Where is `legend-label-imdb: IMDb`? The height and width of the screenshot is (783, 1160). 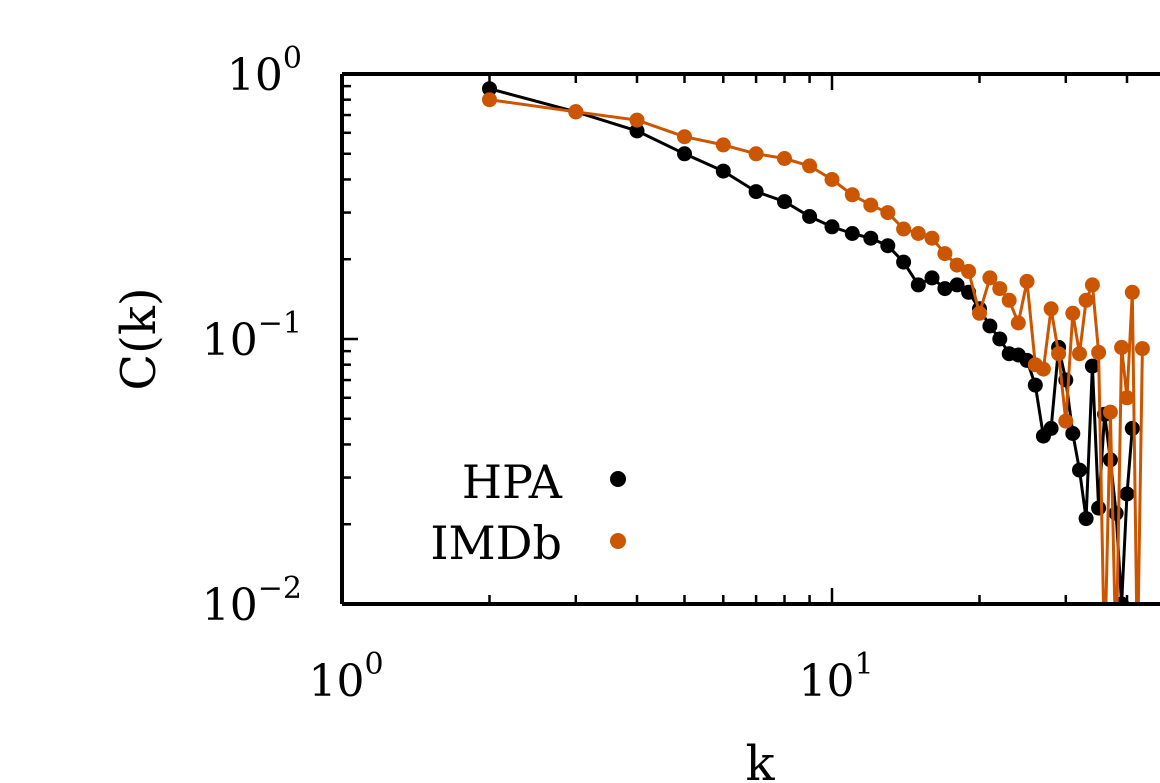
legend-label-imdb: IMDb is located at coordinates (496, 543).